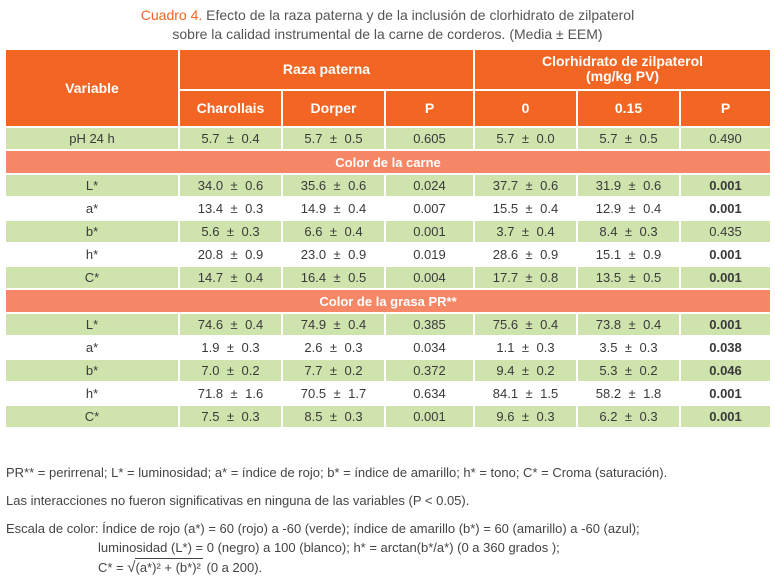 The image size is (775, 577). I want to click on p-value-raza: 0.372, so click(429, 370).